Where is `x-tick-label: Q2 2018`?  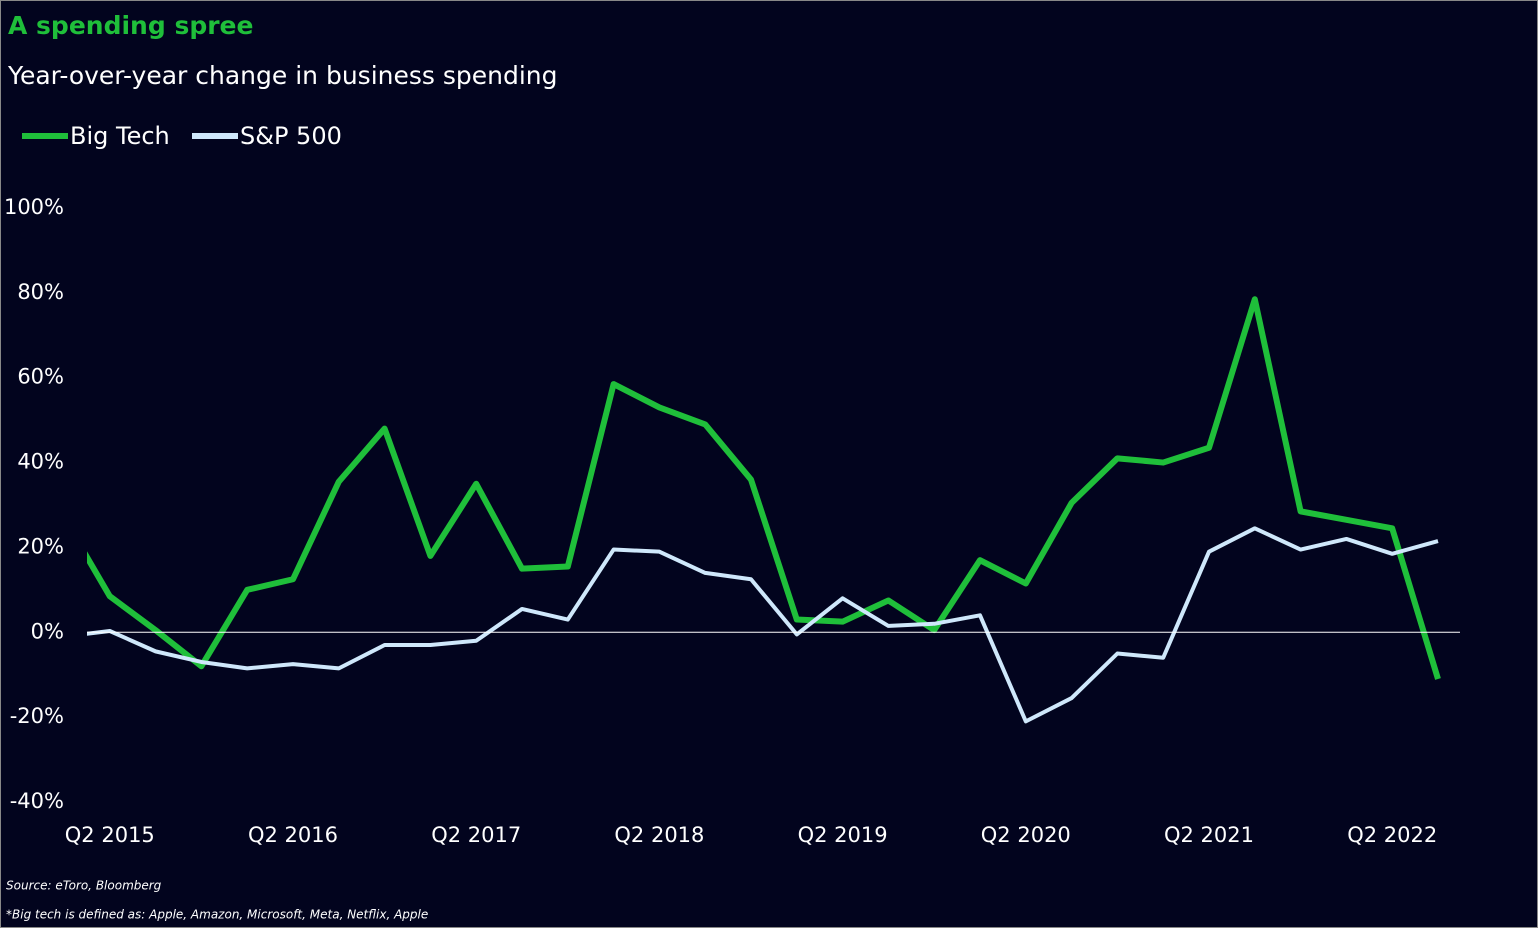
x-tick-label: Q2 2018 is located at coordinates (659, 835).